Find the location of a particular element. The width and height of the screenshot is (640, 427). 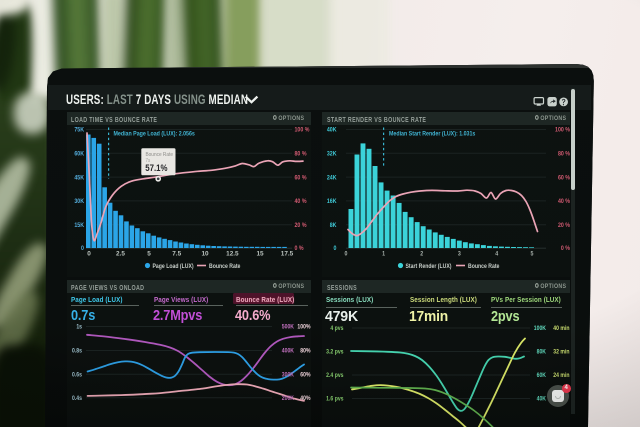

svg-text: 80% is located at coordinates (305, 351).